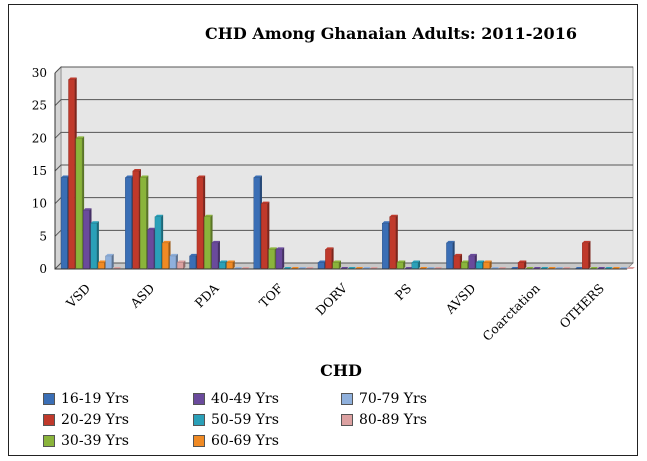 Image resolution: width=647 pixels, height=461 pixels. What do you see at coordinates (331, 299) in the screenshot?
I see `x-tick-label: DORV` at bounding box center [331, 299].